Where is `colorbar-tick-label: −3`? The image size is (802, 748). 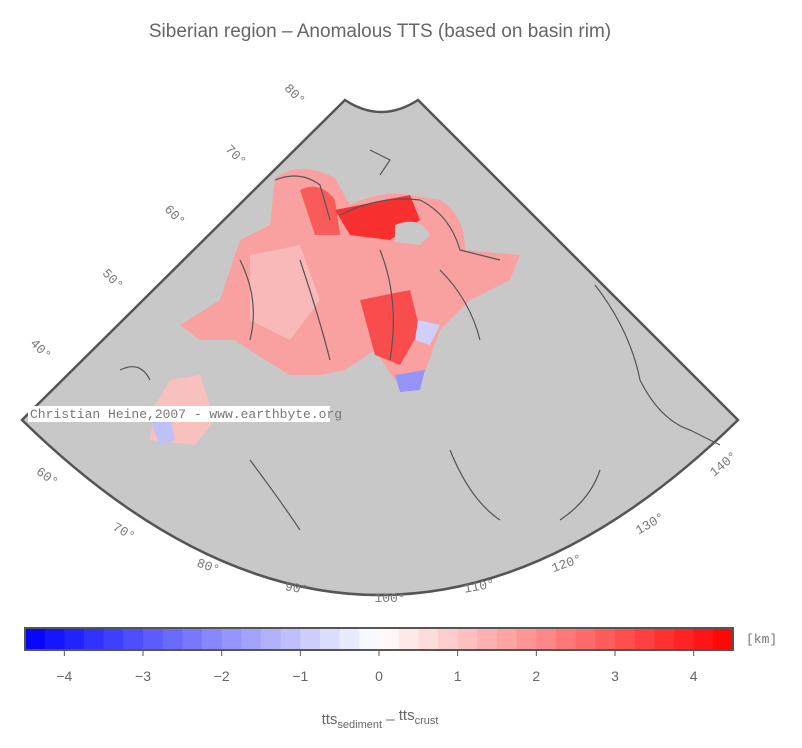
colorbar-tick-label: −3 is located at coordinates (143, 676).